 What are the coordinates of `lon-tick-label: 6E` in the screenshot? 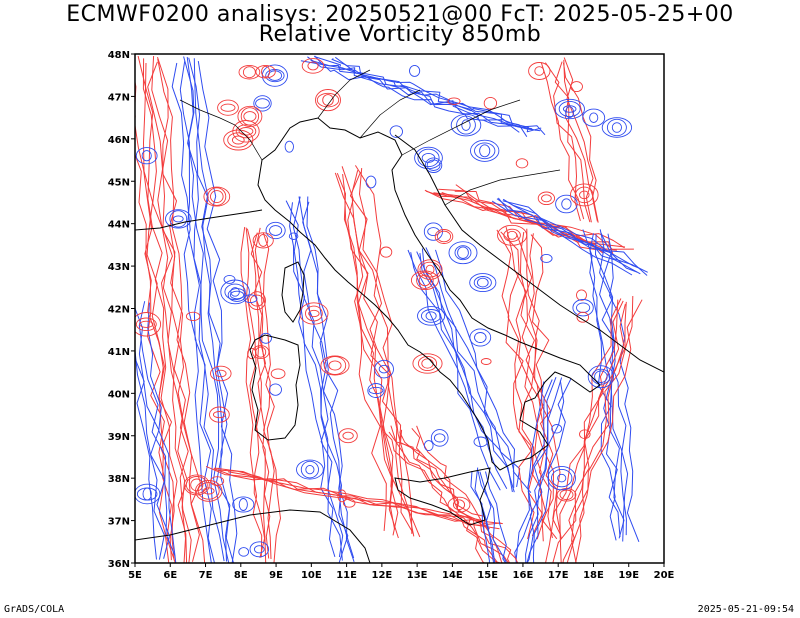 It's located at (170, 575).